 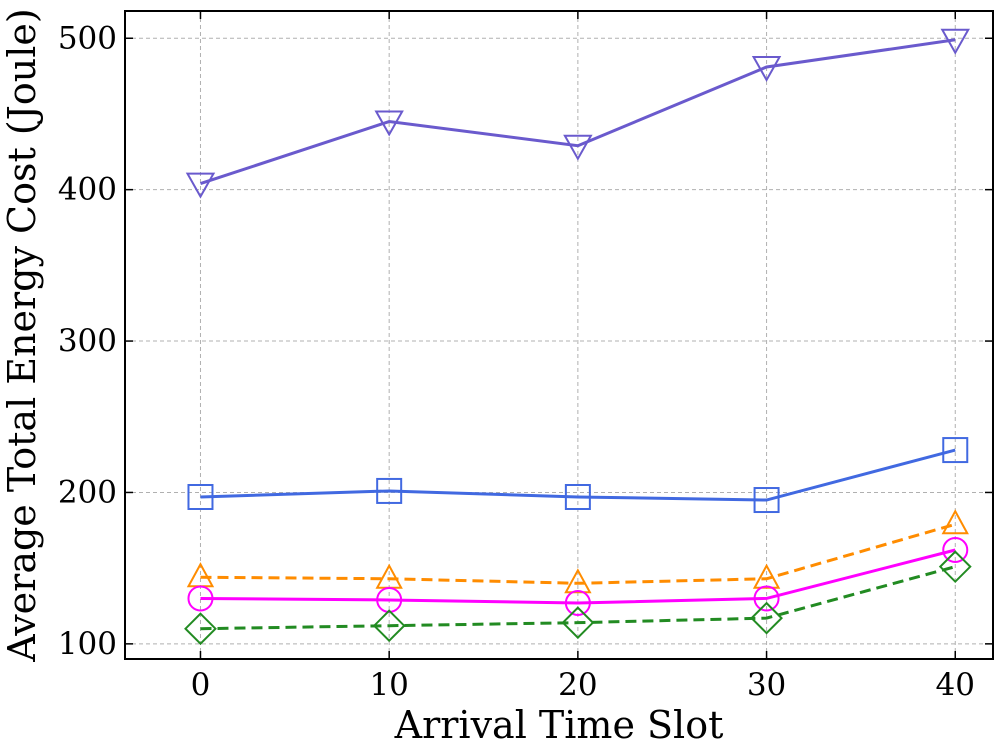 I want to click on y-tick-label: 400, so click(x=87, y=190).